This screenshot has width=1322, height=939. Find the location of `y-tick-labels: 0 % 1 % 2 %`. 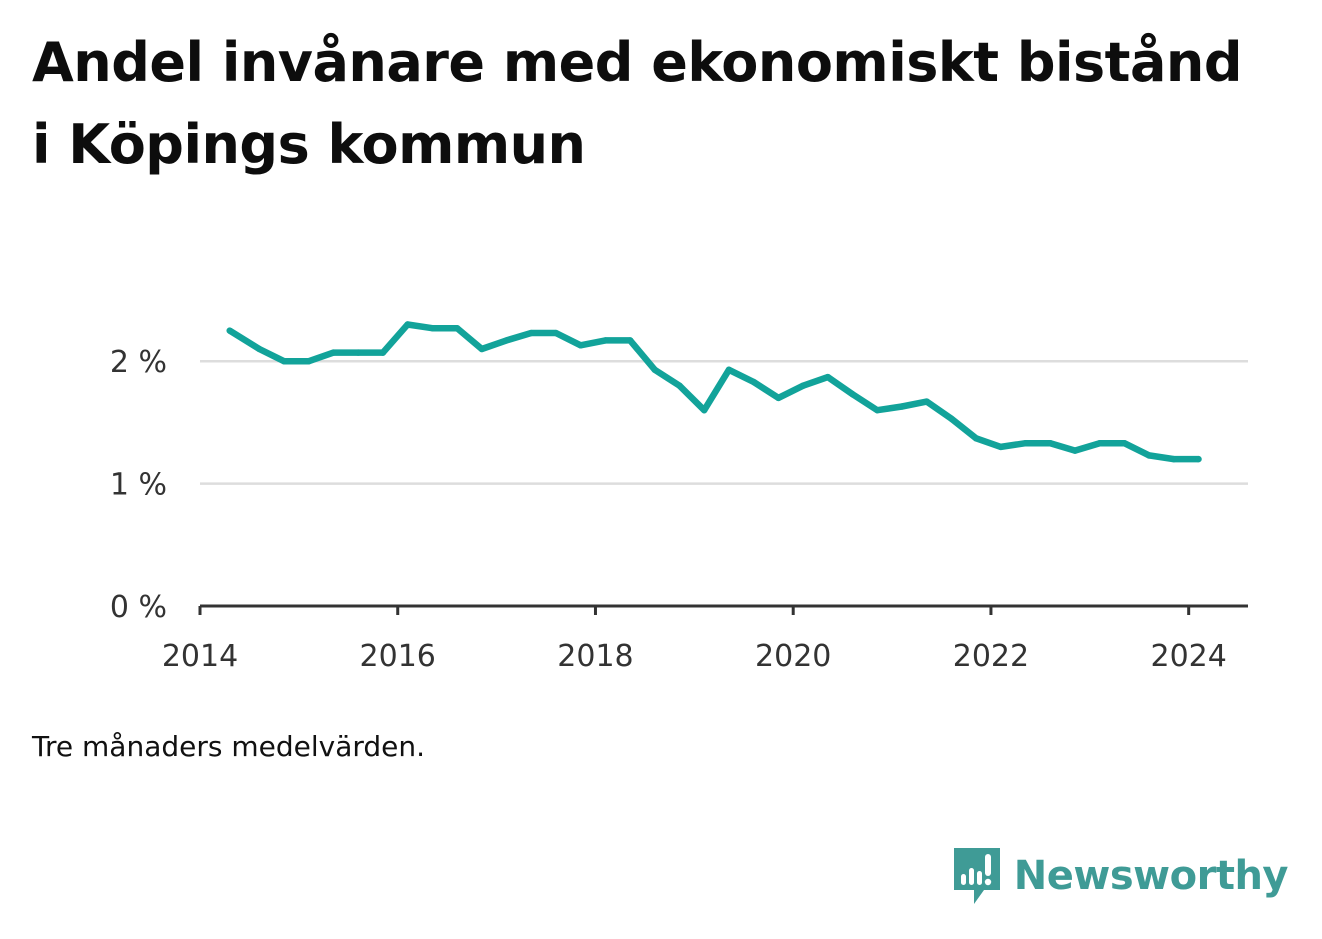

y-tick-labels: 0 % 1 % 2 % is located at coordinates (138, 485).